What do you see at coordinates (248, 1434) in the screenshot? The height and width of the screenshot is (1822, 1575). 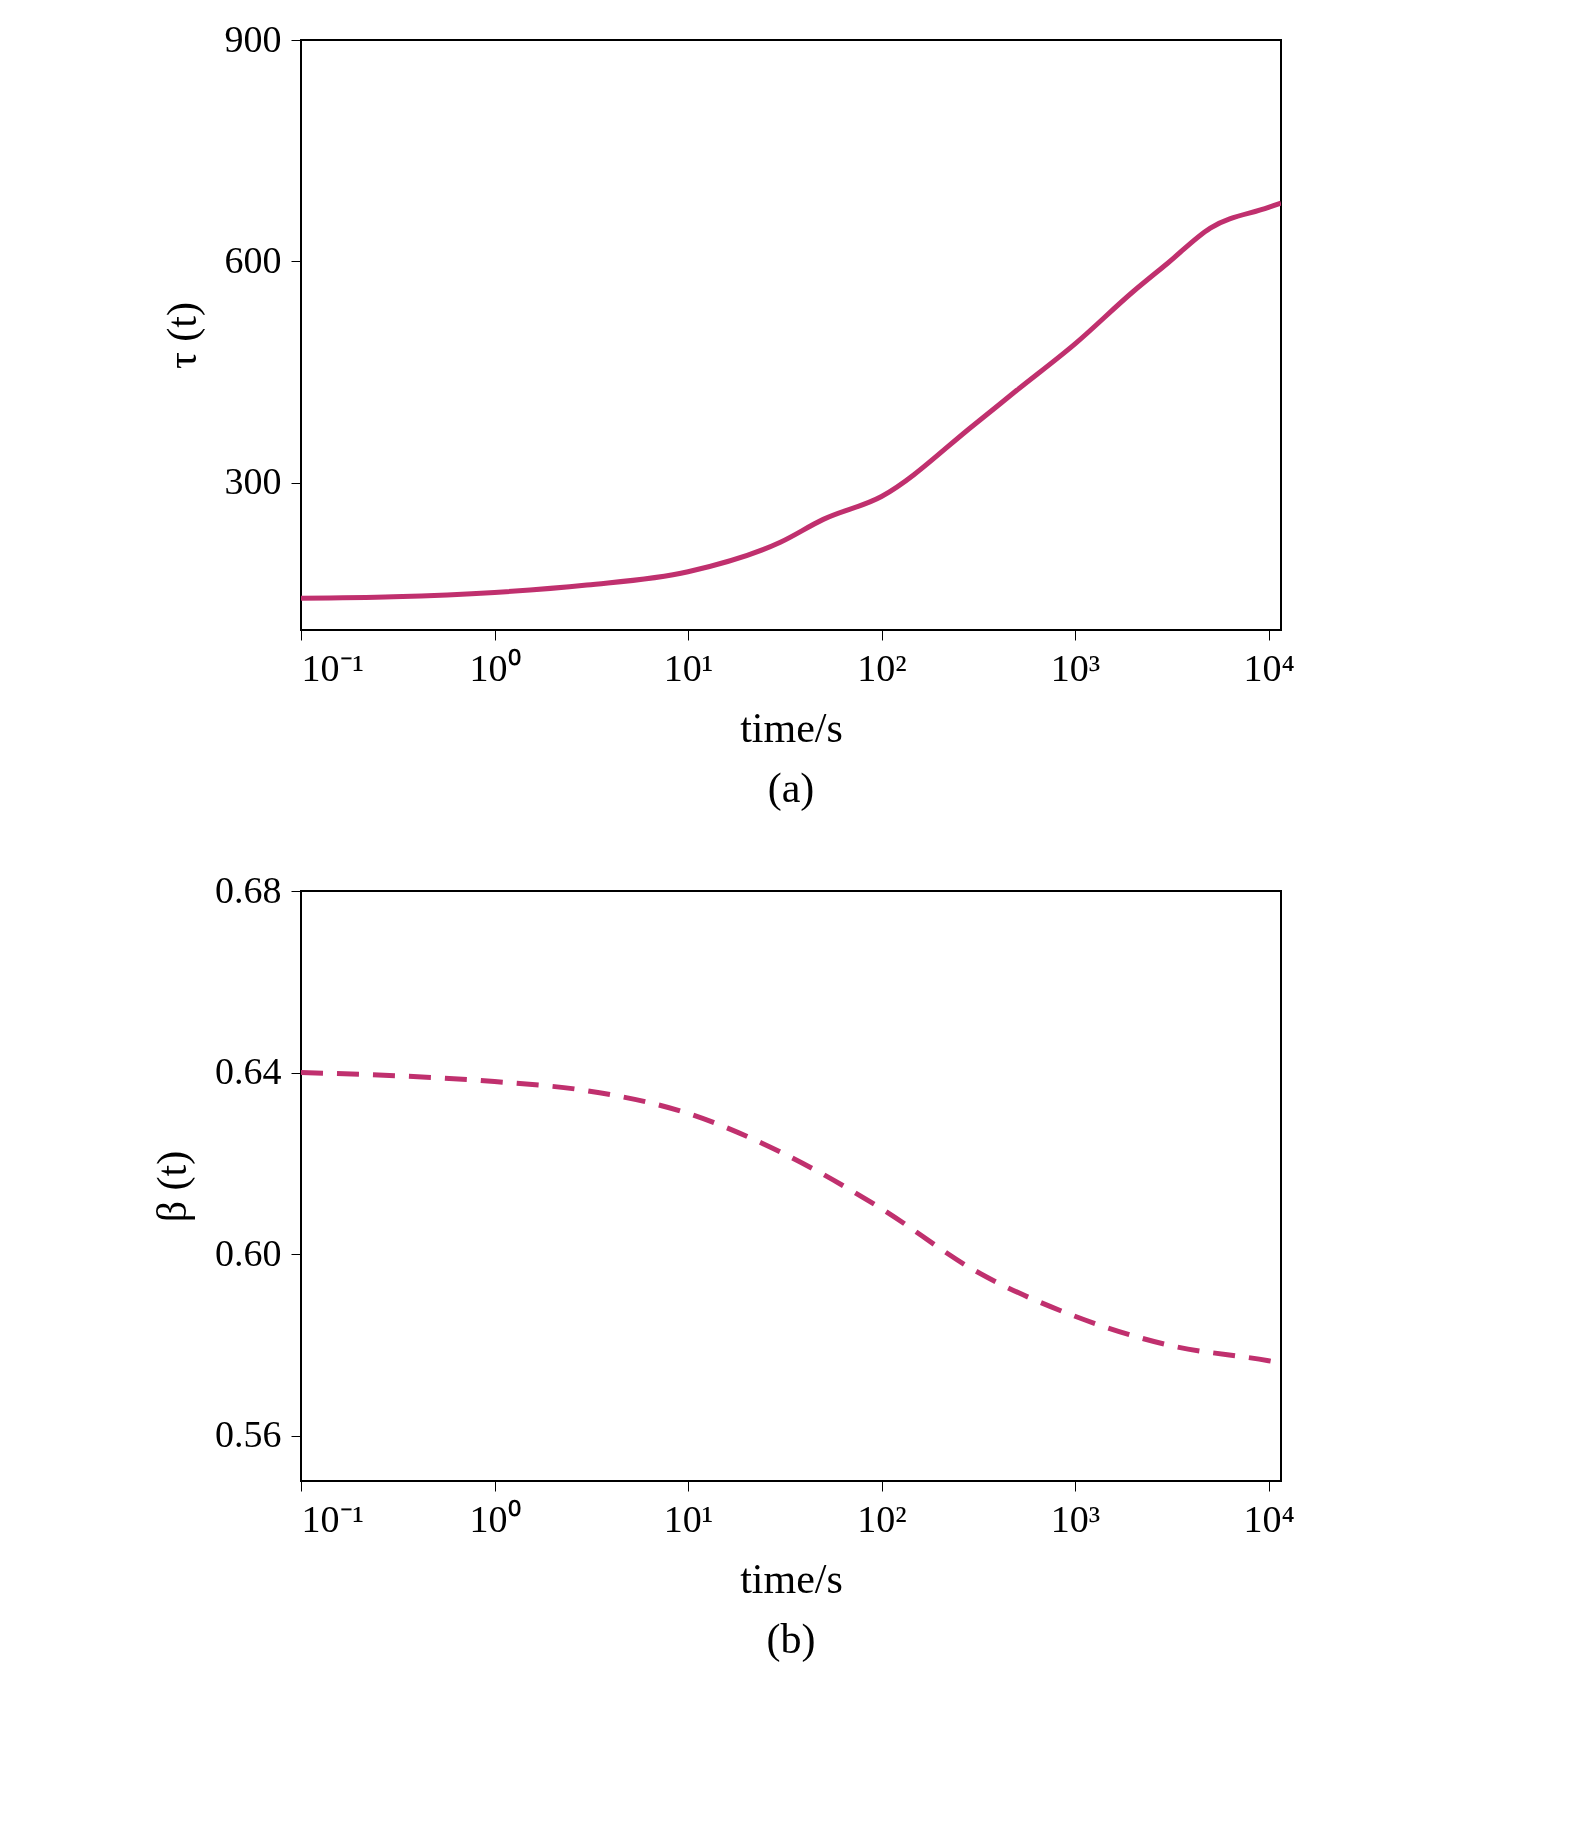 I see `y-tick-label: 0.56` at bounding box center [248, 1434].